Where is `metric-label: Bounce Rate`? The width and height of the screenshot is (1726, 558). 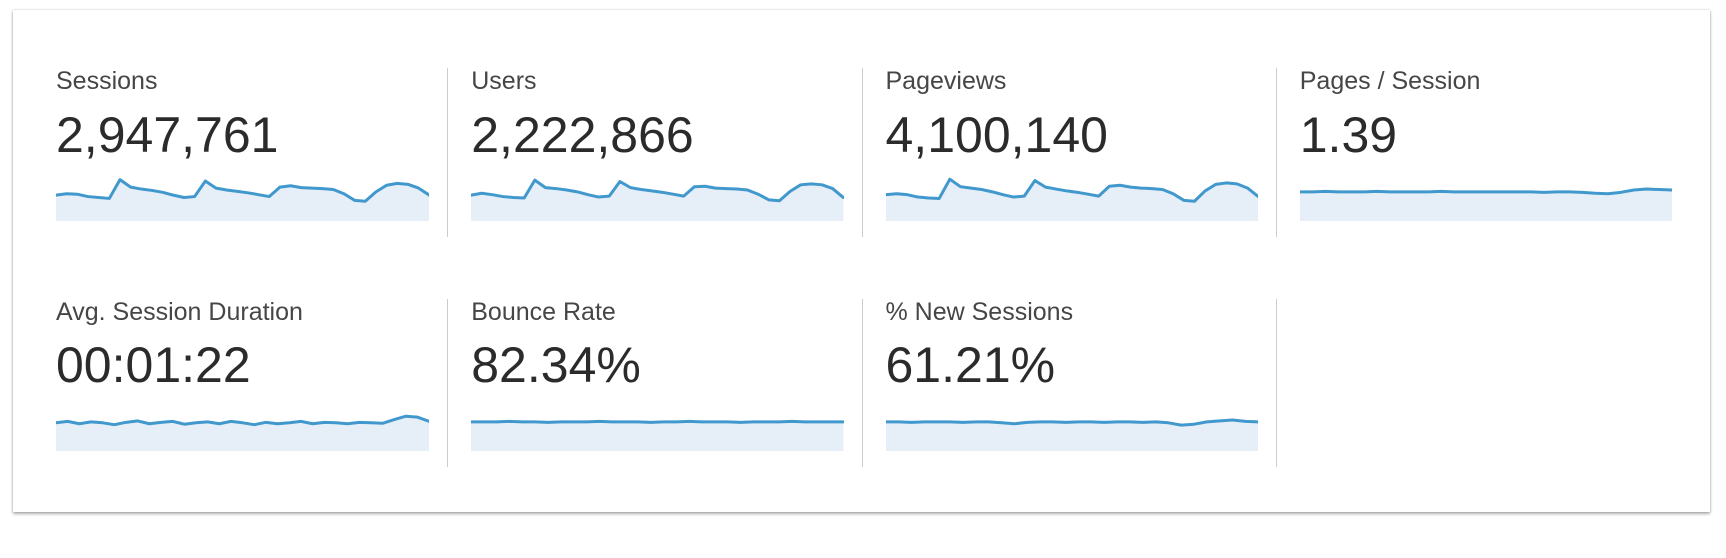 metric-label: Bounce Rate is located at coordinates (543, 311).